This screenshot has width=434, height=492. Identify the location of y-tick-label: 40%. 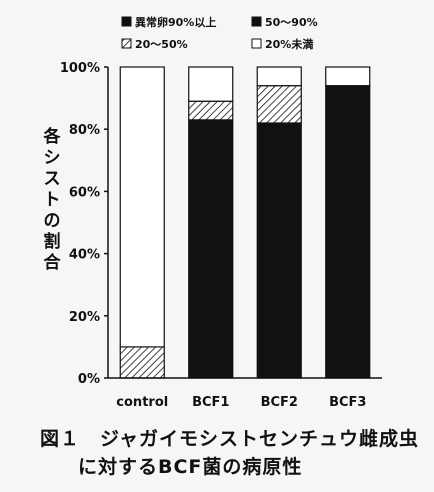
(84, 255).